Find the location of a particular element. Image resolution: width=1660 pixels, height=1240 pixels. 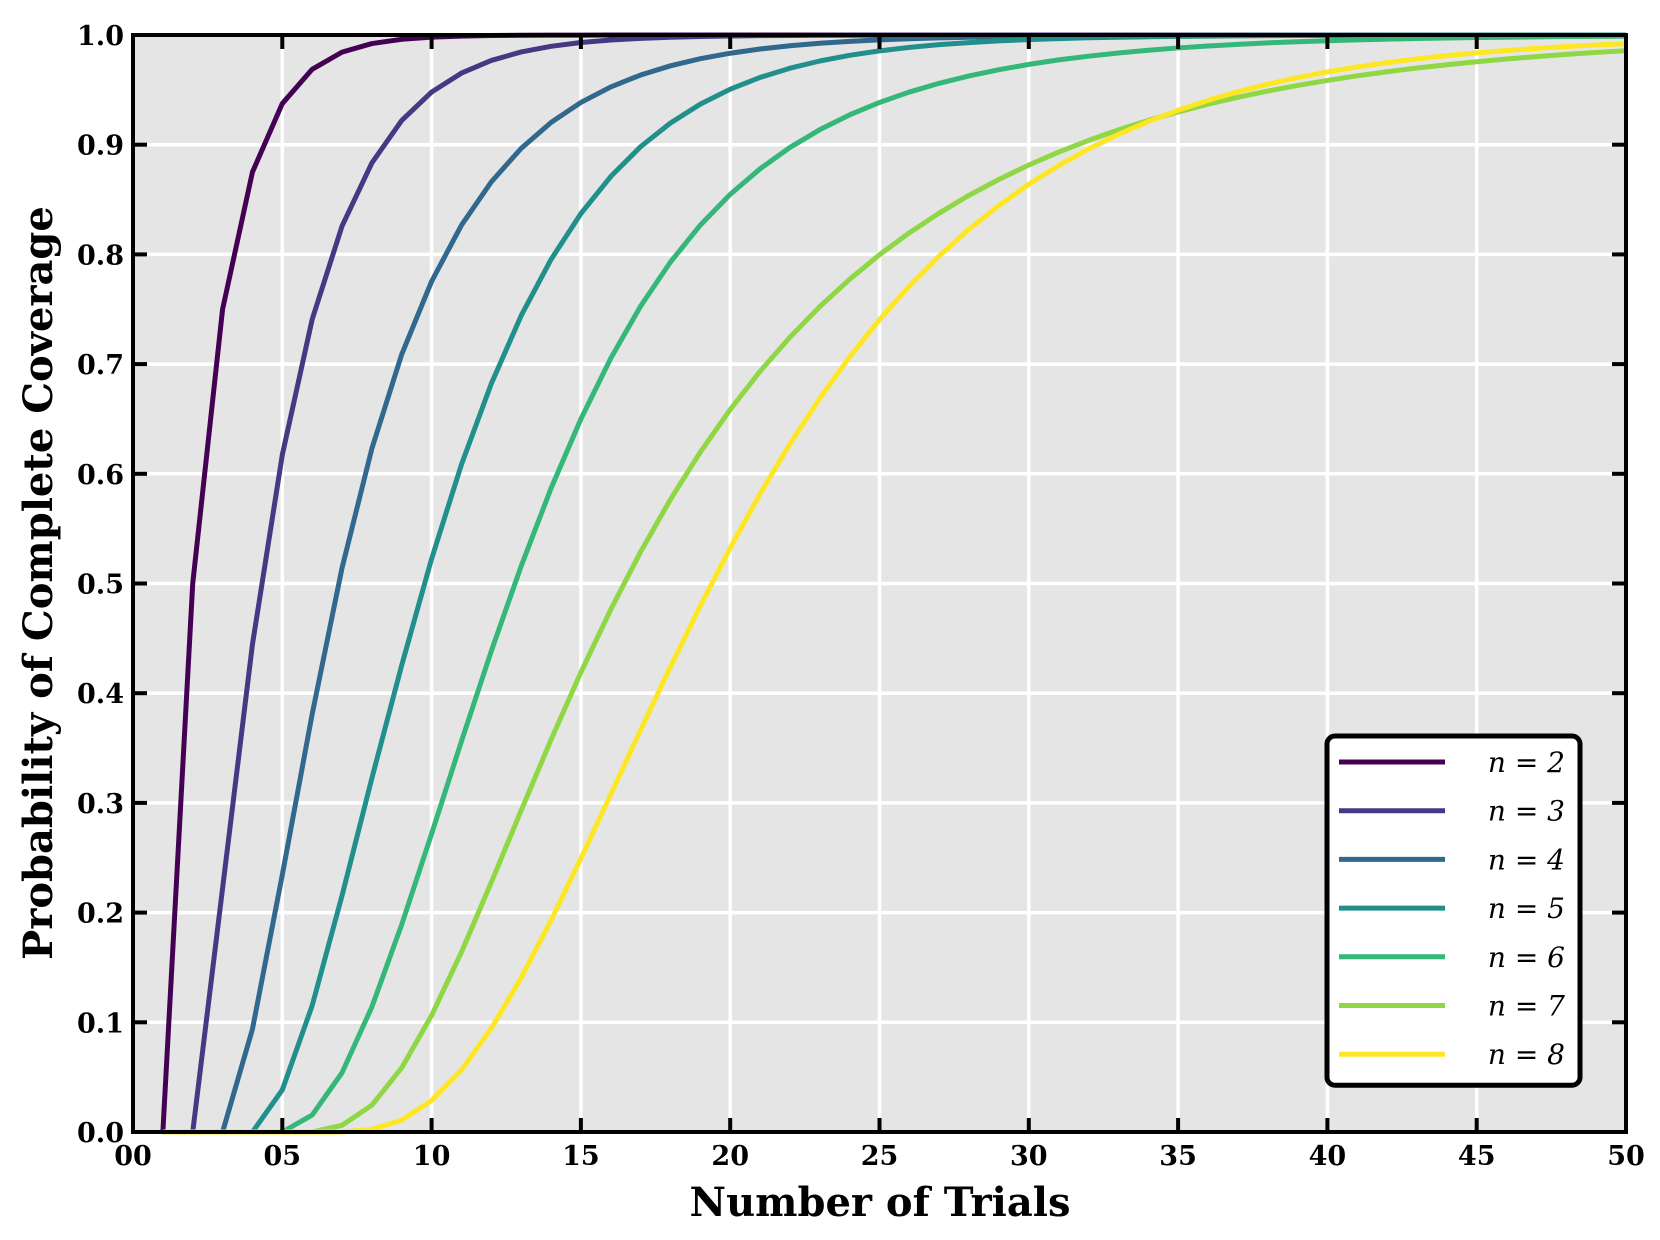

x-tick-label: 20 is located at coordinates (730, 1156).